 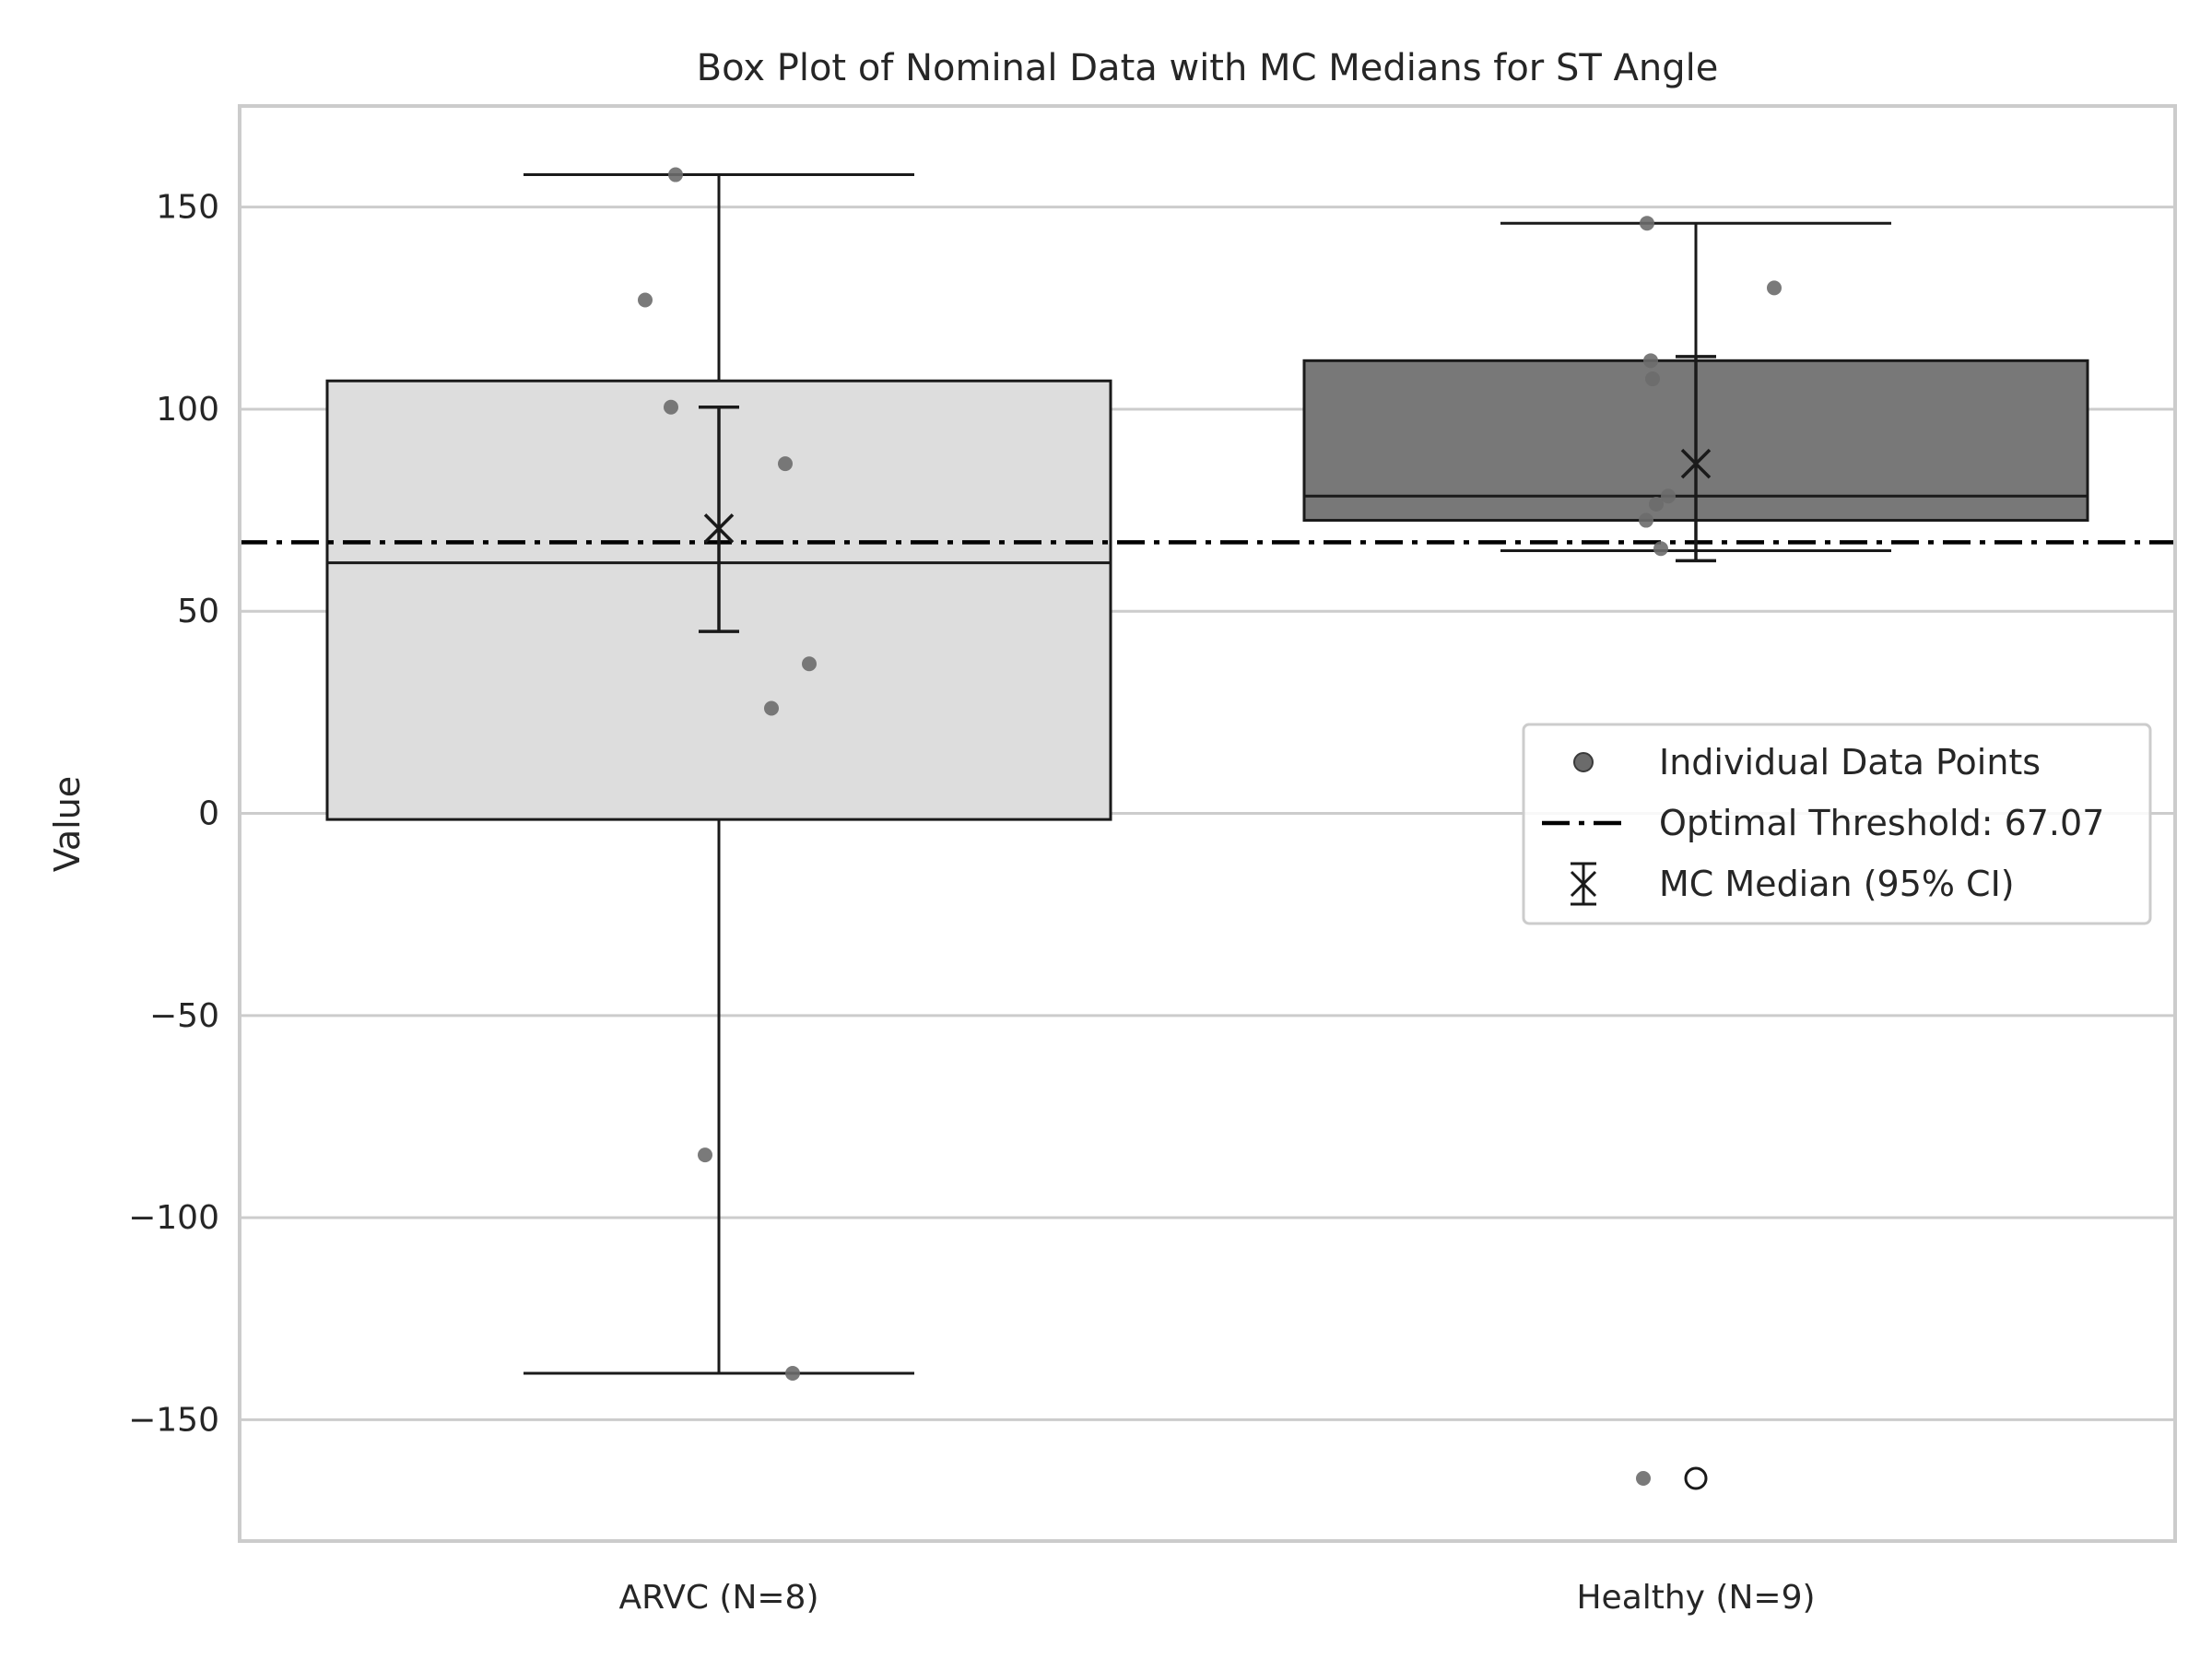 I want to click on y-tick-label: 100, so click(x=187, y=410).